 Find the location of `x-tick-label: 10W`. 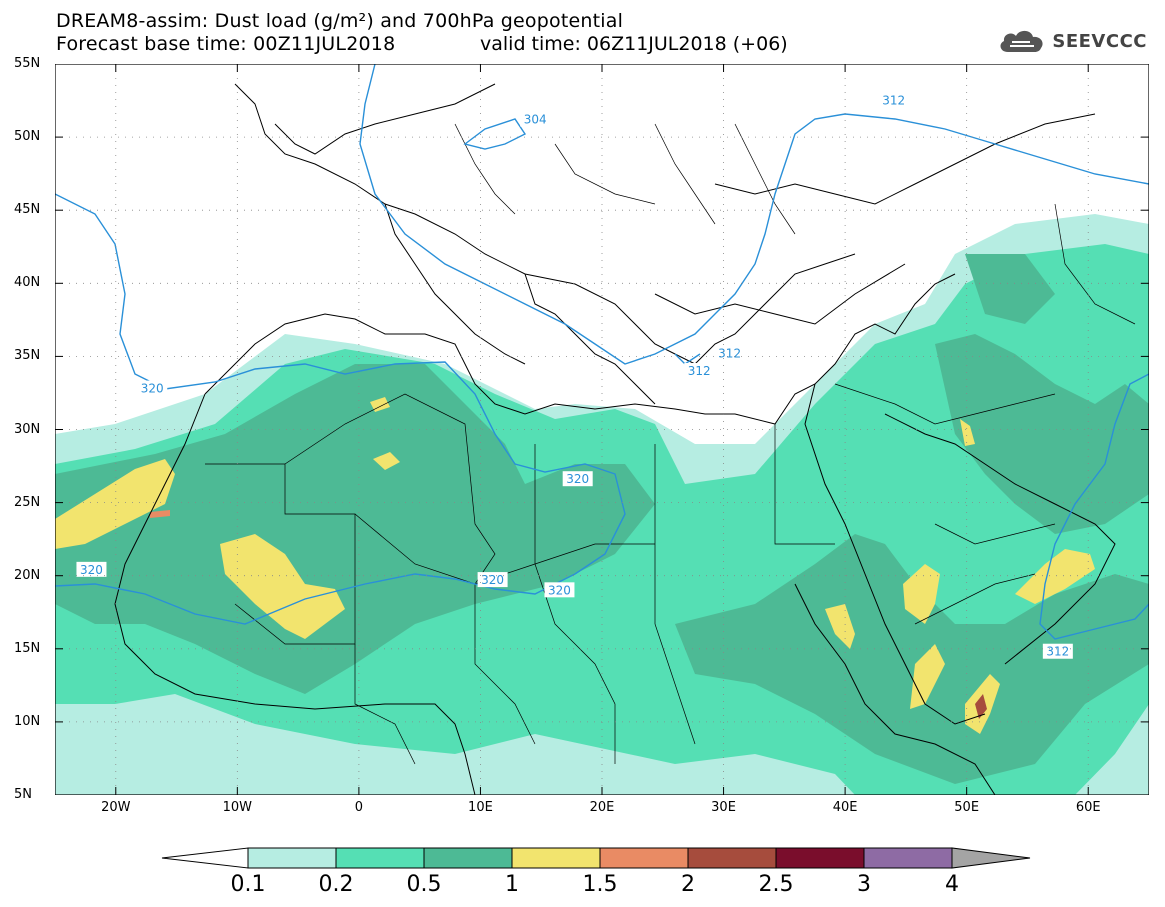

x-tick-label: 10W is located at coordinates (237, 807).